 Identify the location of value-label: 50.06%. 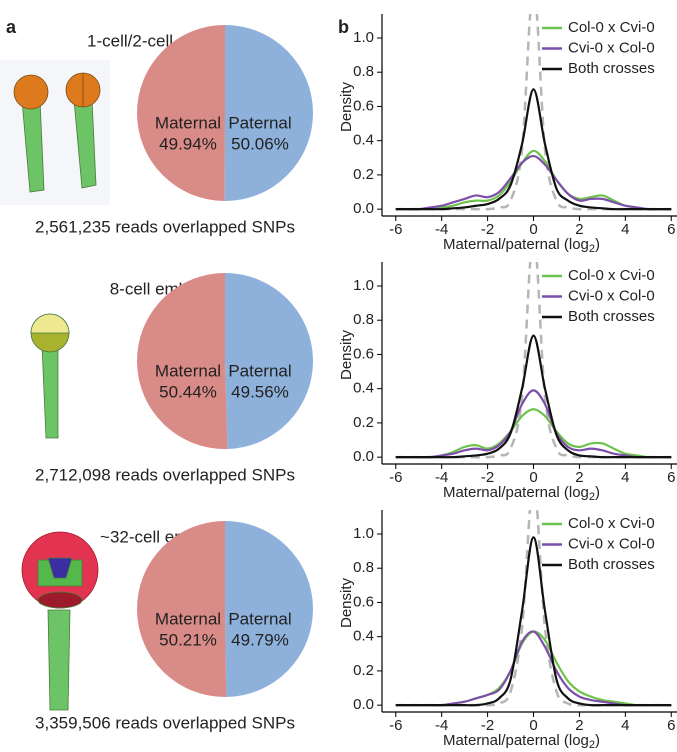
(260, 143).